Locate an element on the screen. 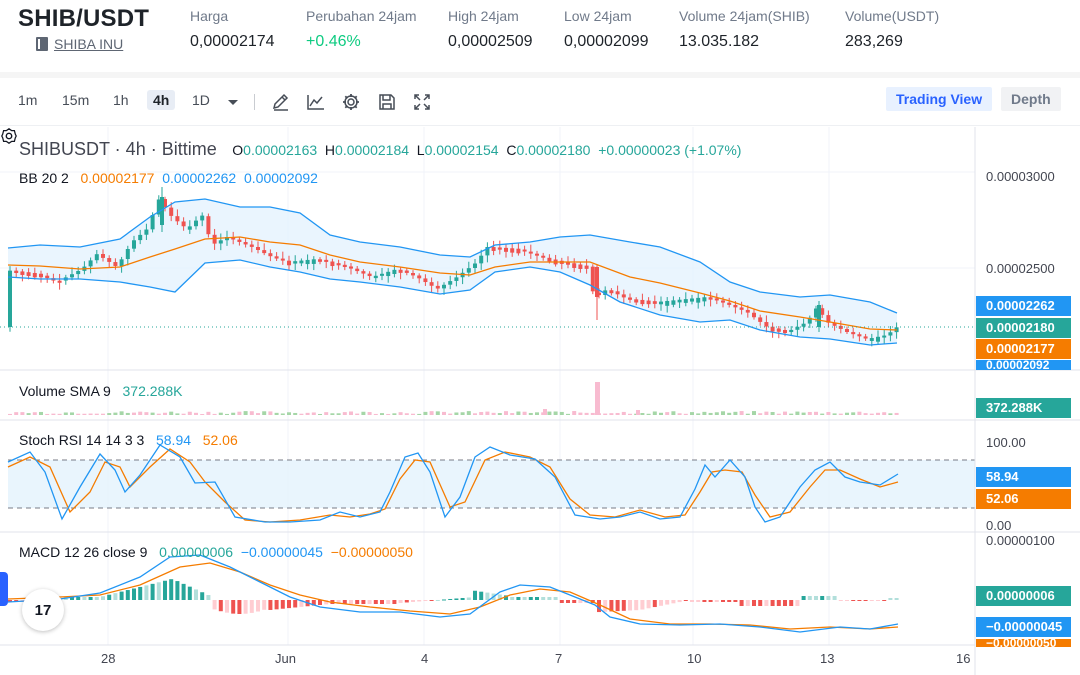 The height and width of the screenshot is (675, 1080). stat-label: Volume 24jam(SHIB) is located at coordinates (744, 16).